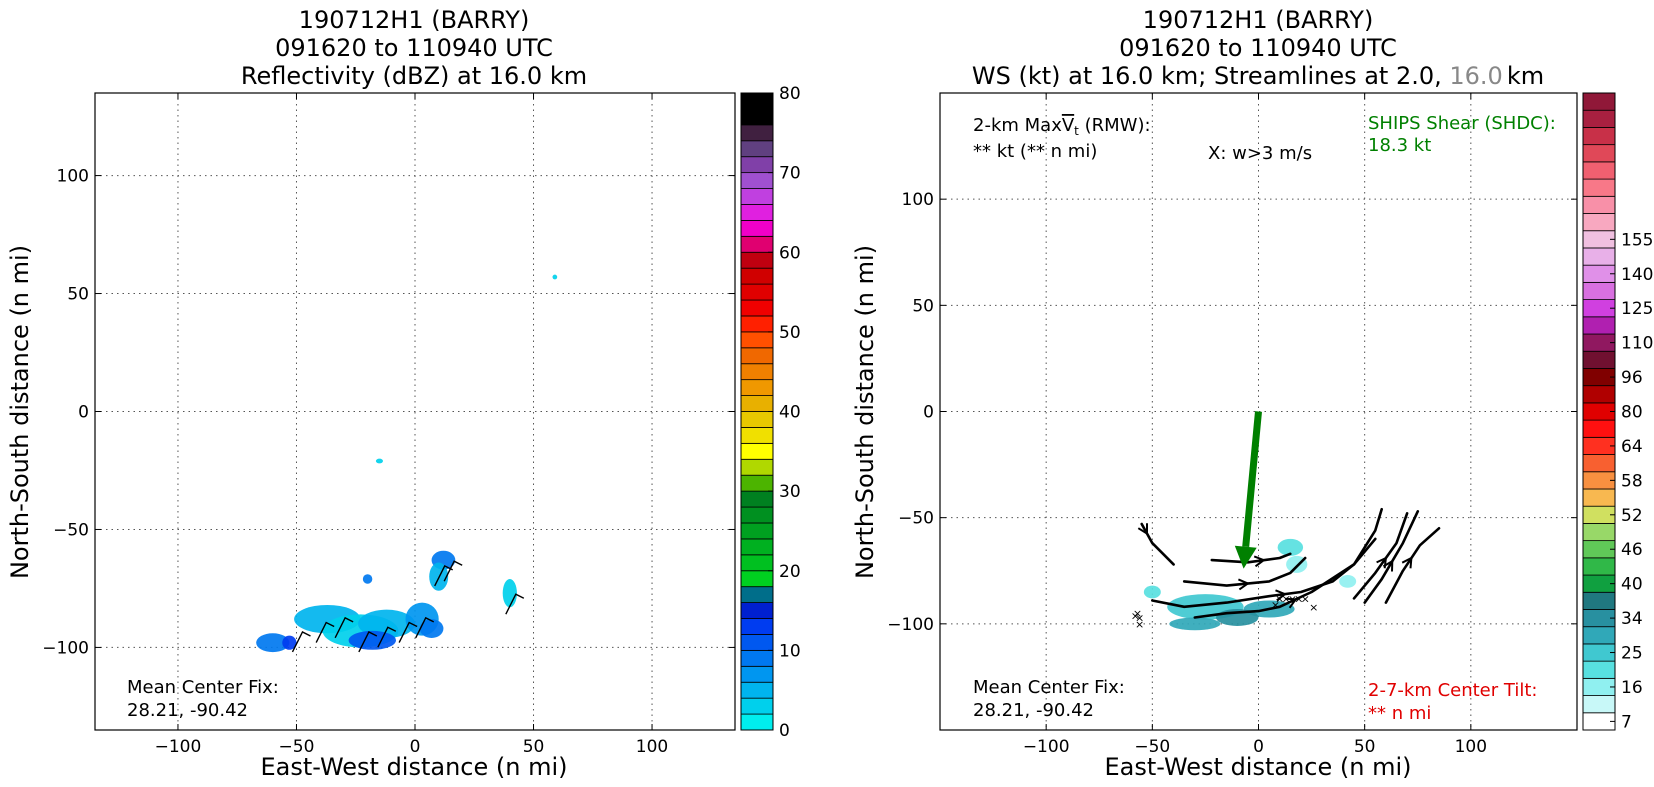 This screenshot has width=1654, height=787. Describe the element at coordinates (1632, 619) in the screenshot. I see `colorbar-tick-label: 34` at that location.